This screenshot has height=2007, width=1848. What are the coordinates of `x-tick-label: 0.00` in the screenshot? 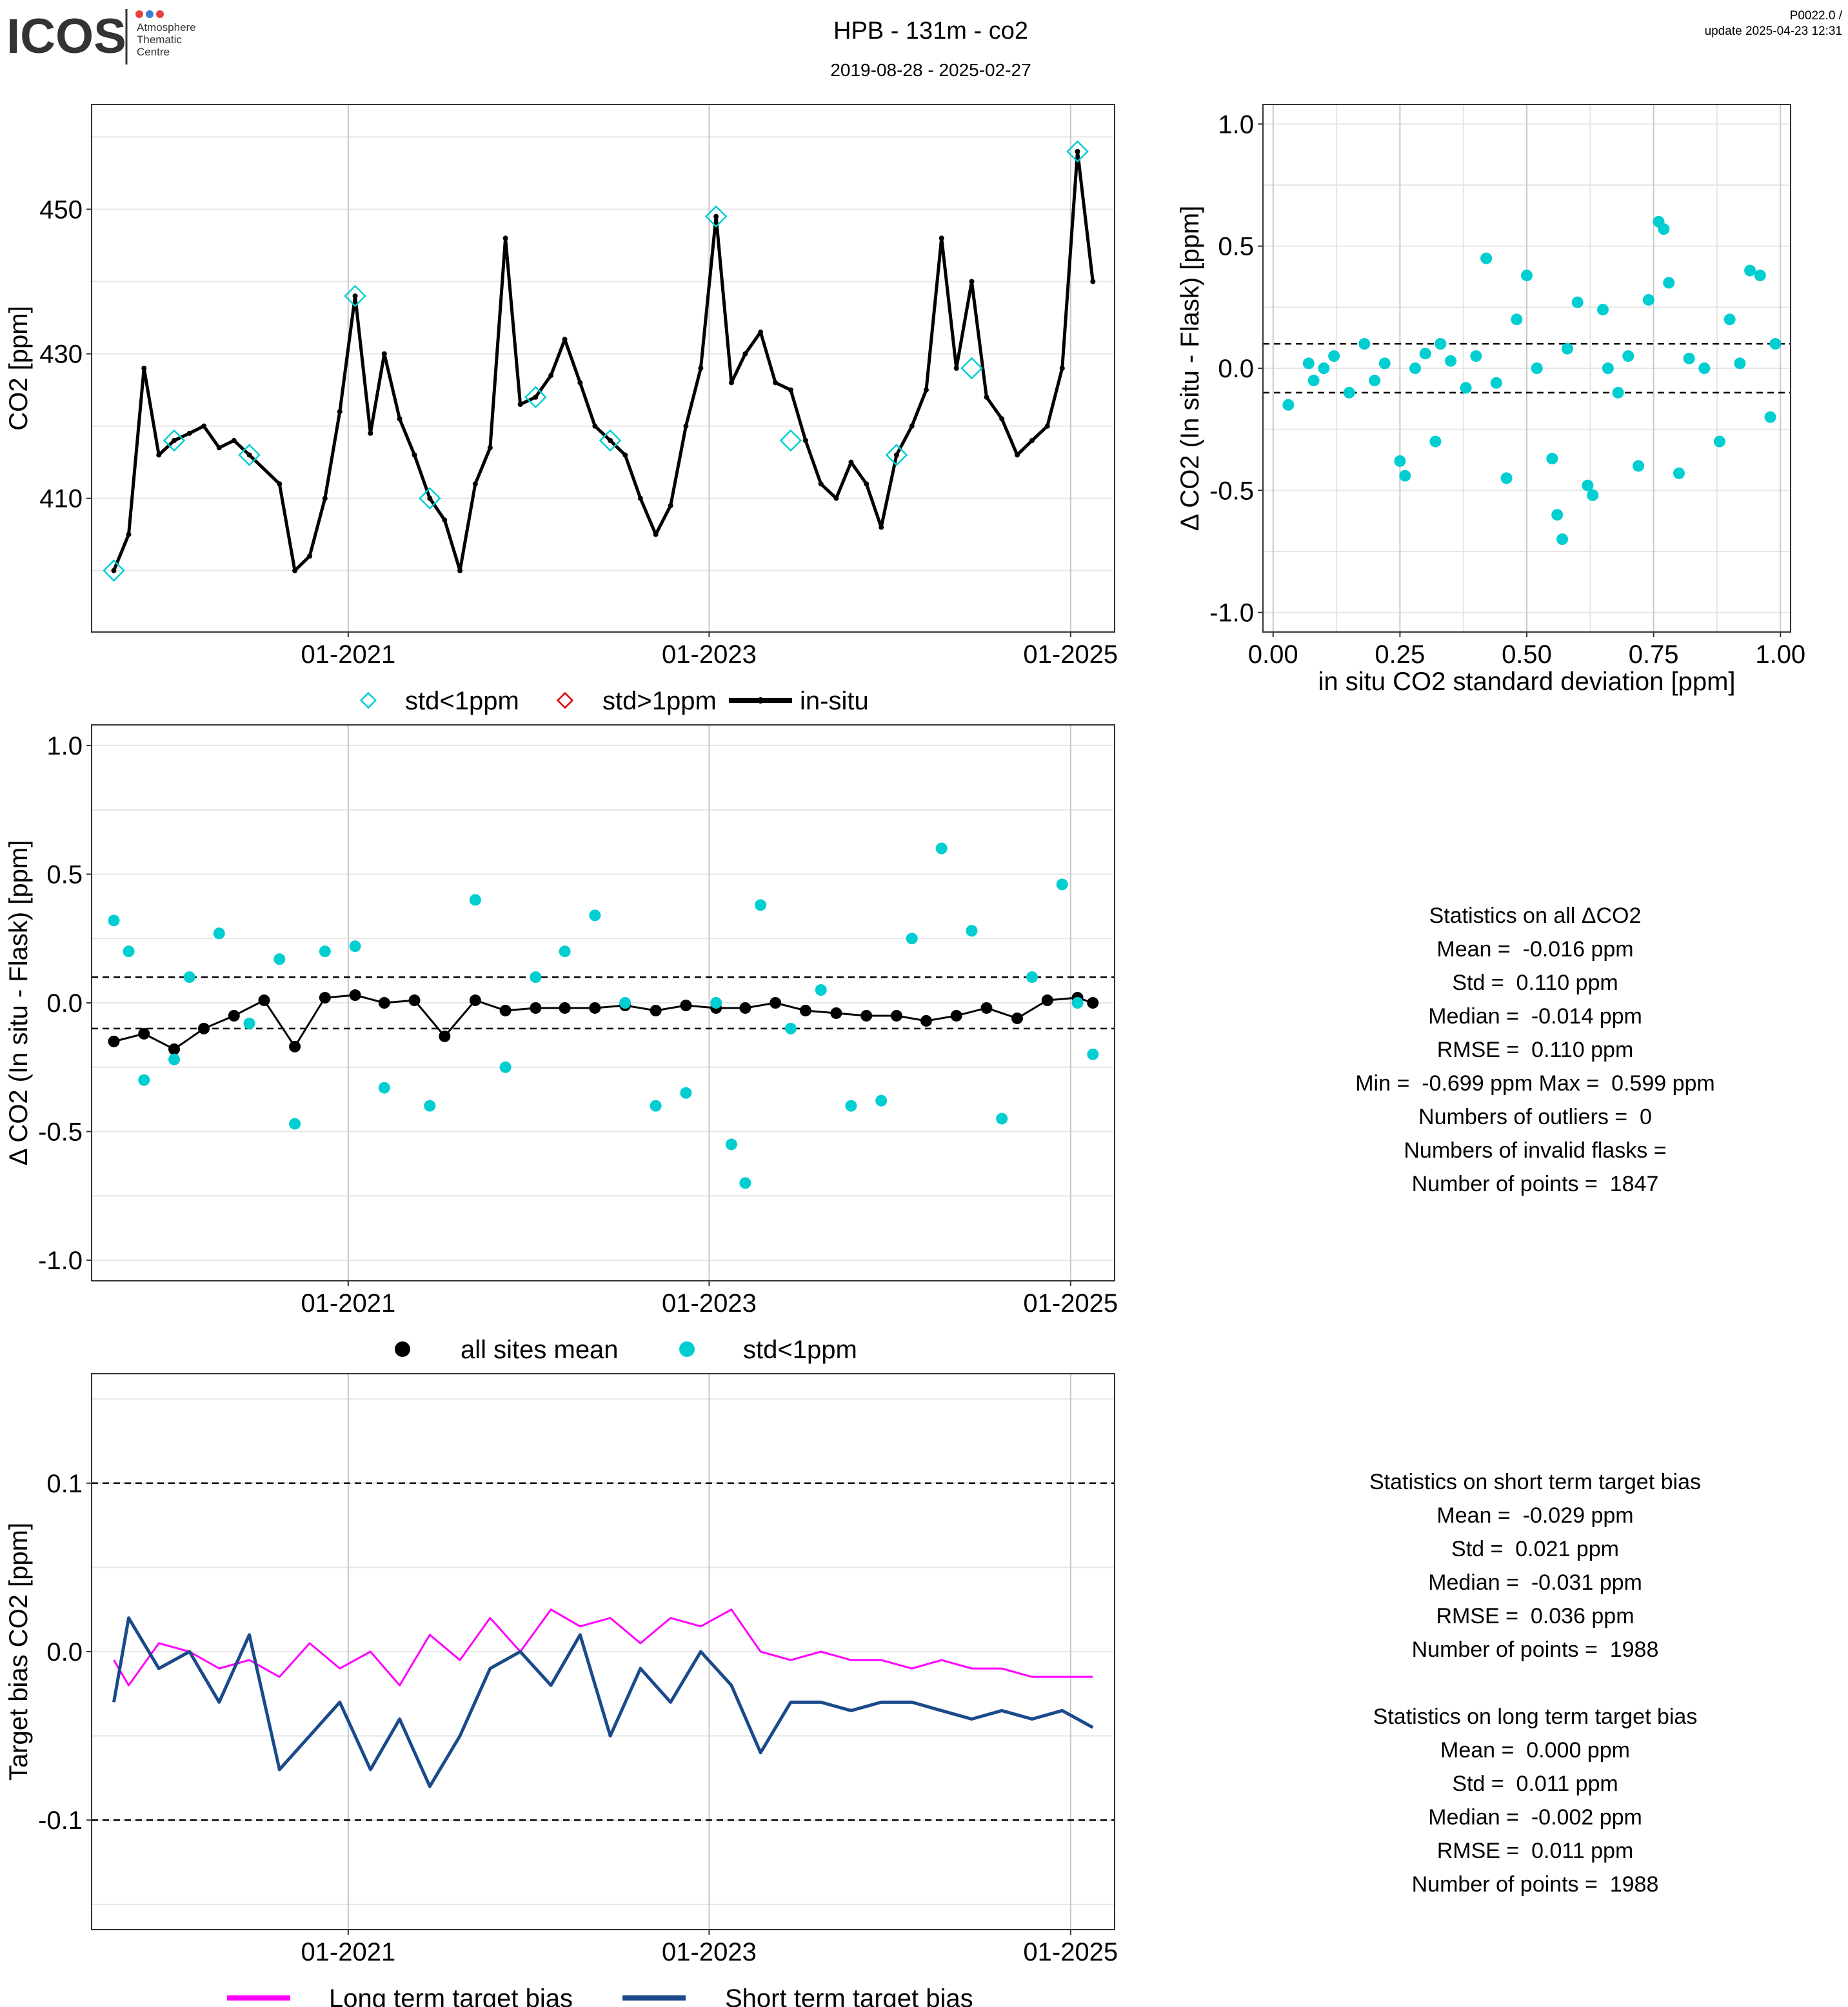 It's located at (1273, 654).